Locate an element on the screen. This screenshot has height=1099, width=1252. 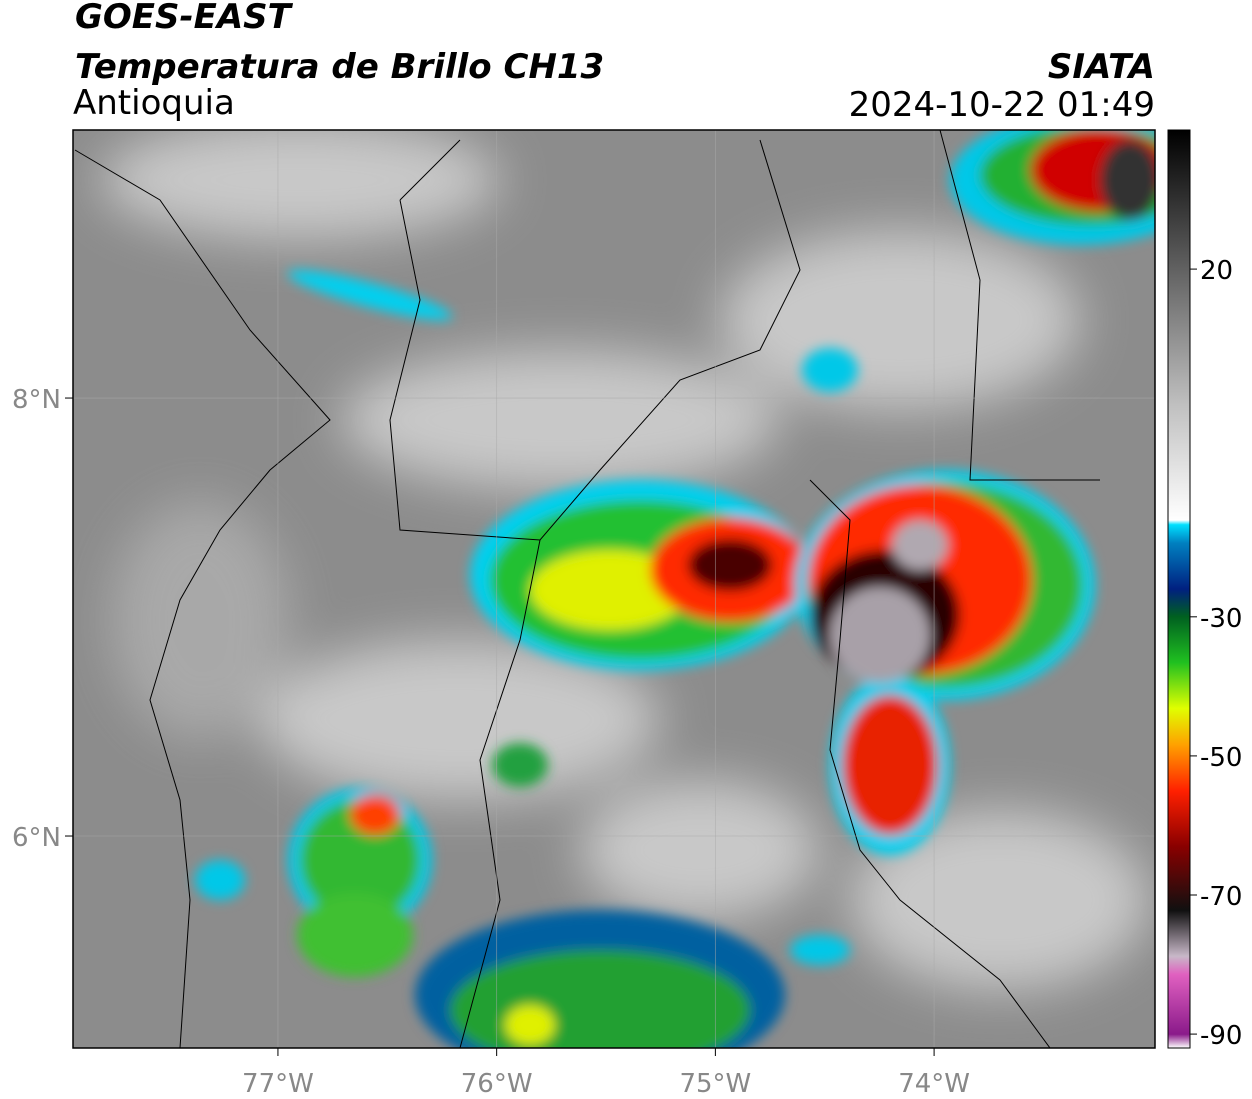
colorbar is located at coordinates (1179, 589).